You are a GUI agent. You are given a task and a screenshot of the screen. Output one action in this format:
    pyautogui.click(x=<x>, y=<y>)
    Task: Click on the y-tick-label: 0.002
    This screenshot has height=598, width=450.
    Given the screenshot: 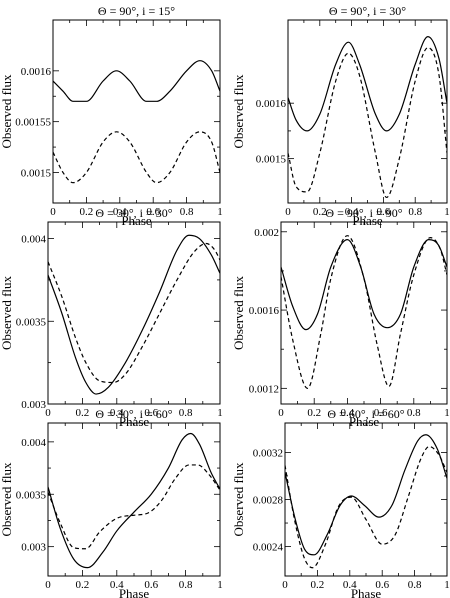 What is the action you would take?
    pyautogui.click(x=266, y=233)
    